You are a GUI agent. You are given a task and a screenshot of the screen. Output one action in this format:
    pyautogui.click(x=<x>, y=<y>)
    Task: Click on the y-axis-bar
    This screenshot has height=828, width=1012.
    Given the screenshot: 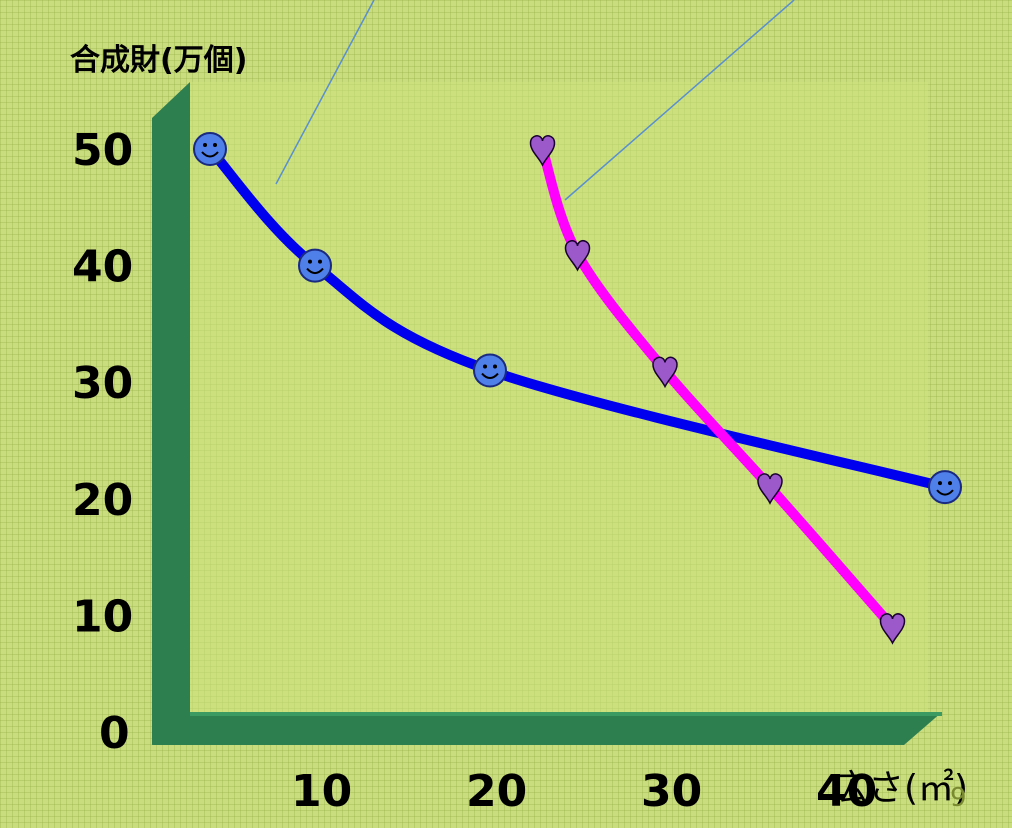 What is the action you would take?
    pyautogui.click(x=171, y=413)
    